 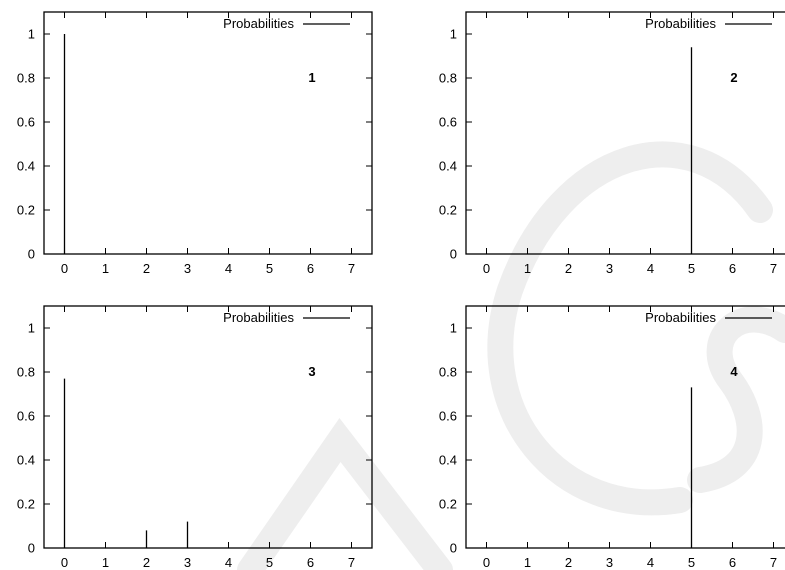 I want to click on panel-number-label: 3, so click(x=311, y=371).